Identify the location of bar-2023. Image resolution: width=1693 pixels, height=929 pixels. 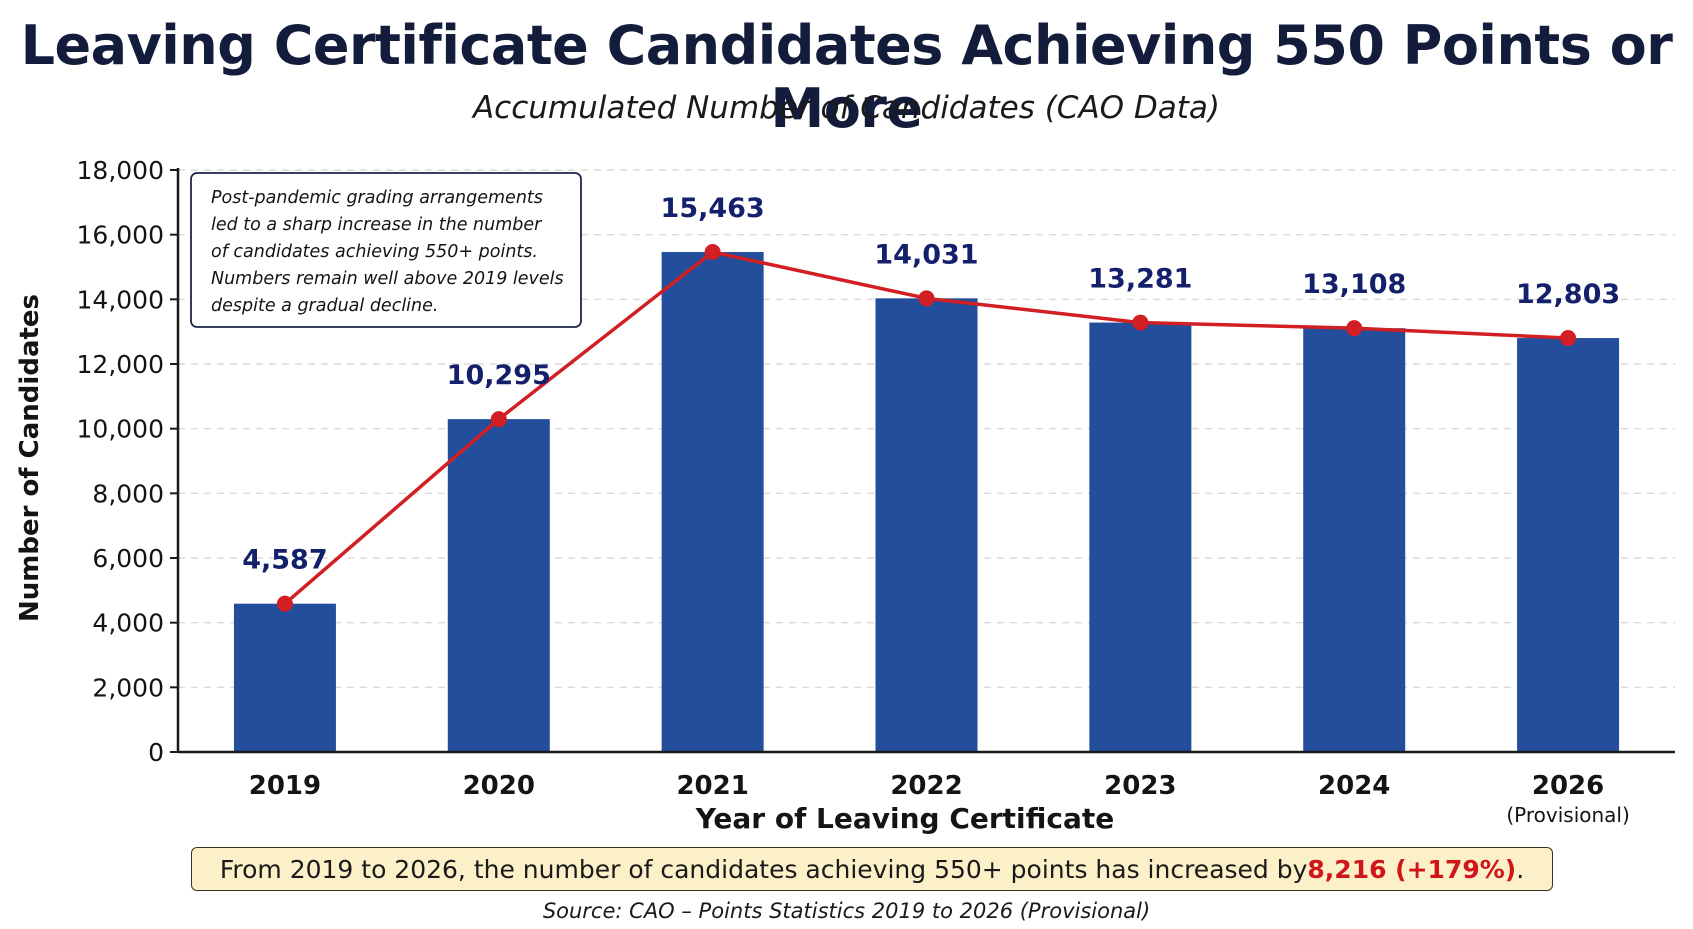
(1140, 537).